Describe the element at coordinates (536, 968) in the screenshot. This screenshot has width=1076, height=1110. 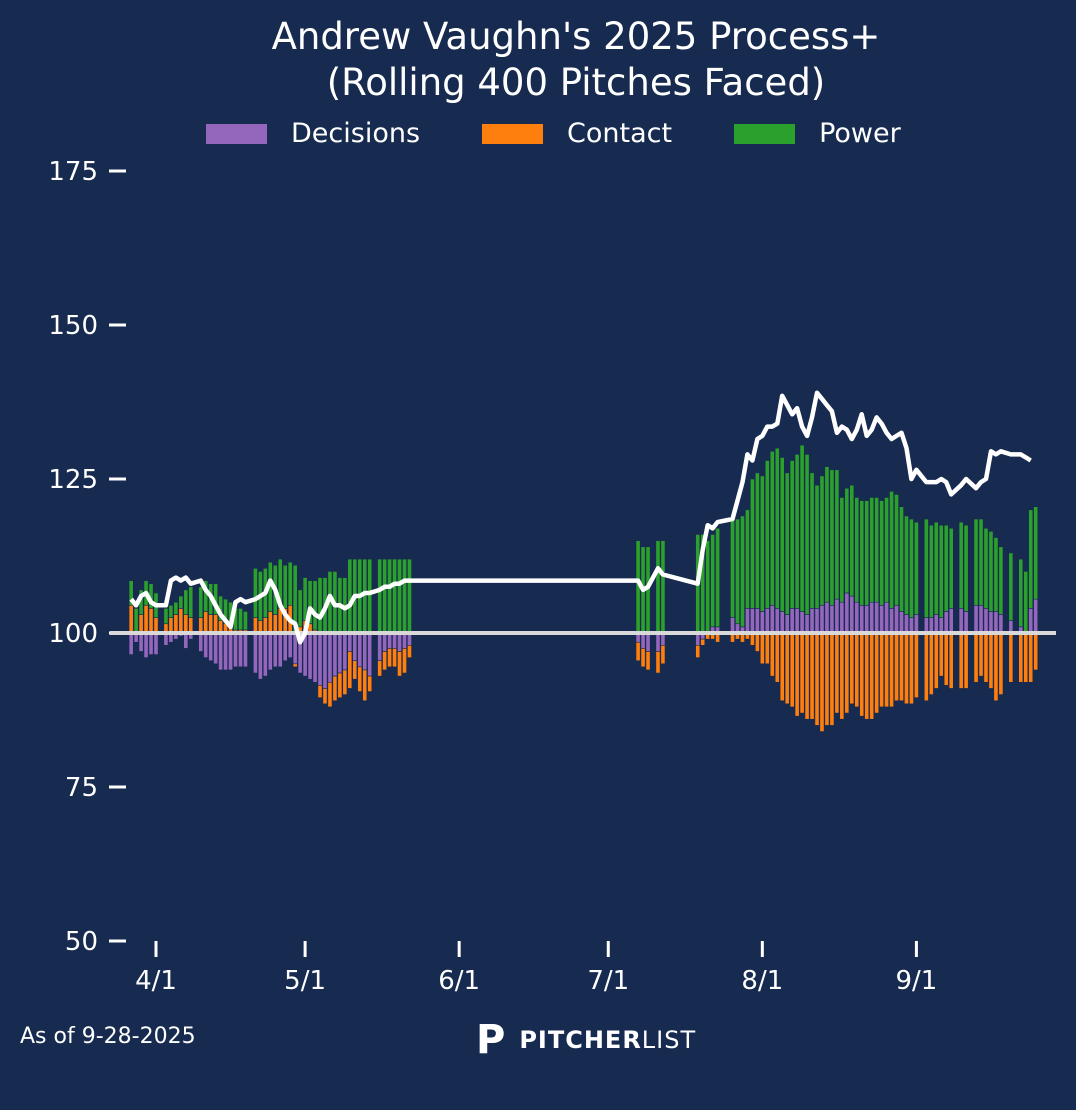
I see `x-axis: 4/1 5/1 6/1 7/1 8/1 9/1` at that location.